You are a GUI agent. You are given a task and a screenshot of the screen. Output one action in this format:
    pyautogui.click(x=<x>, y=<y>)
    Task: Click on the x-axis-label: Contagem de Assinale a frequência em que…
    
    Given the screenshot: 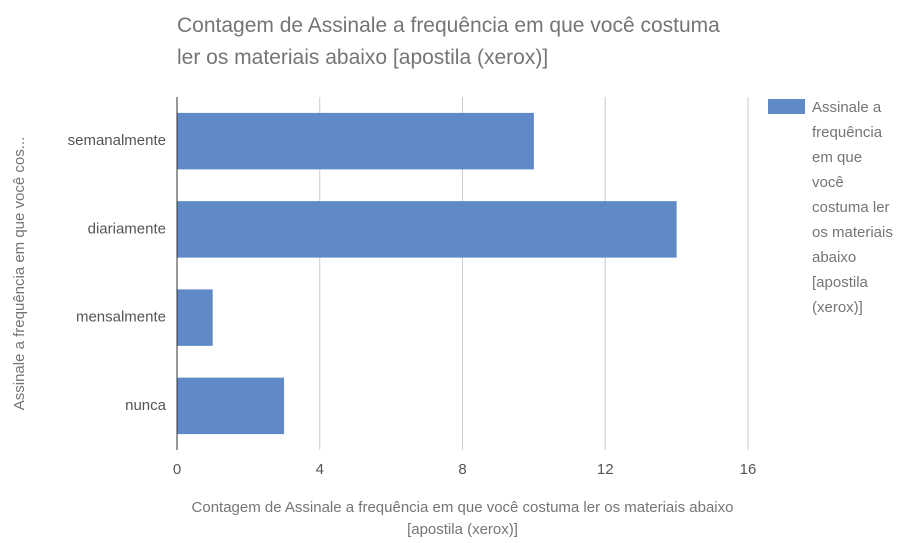 What is the action you would take?
    pyautogui.click(x=462, y=518)
    